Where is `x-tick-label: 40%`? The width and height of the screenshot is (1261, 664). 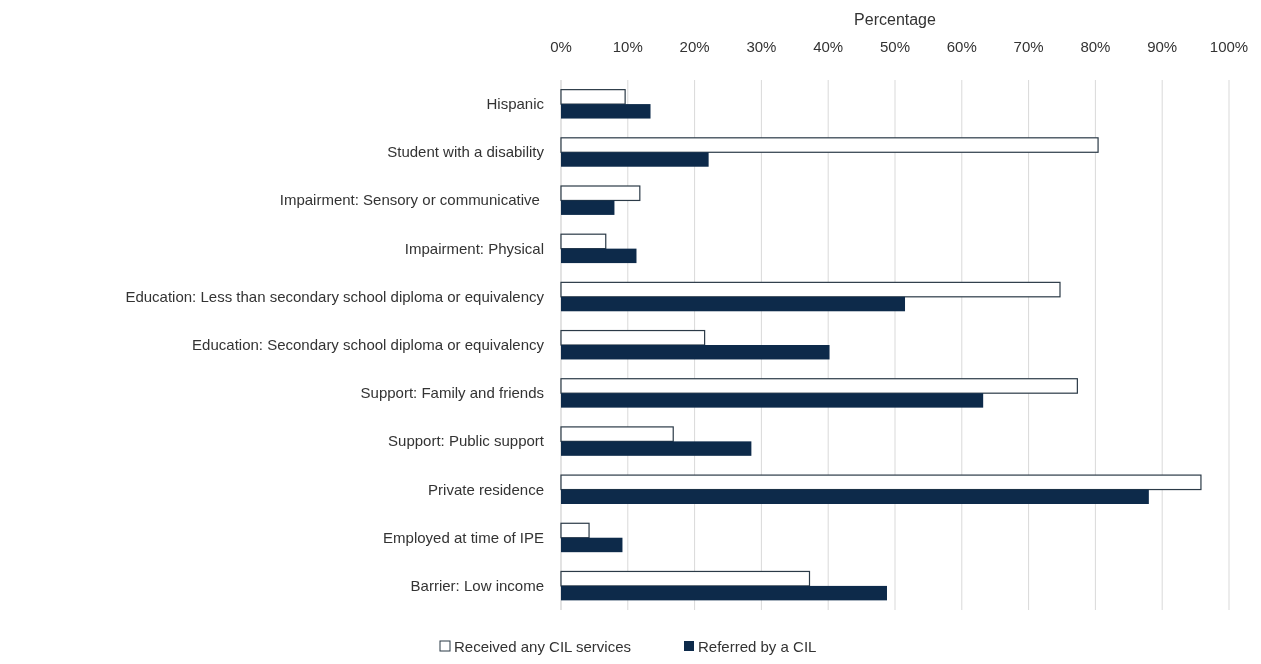
x-tick-label: 40% is located at coordinates (828, 46).